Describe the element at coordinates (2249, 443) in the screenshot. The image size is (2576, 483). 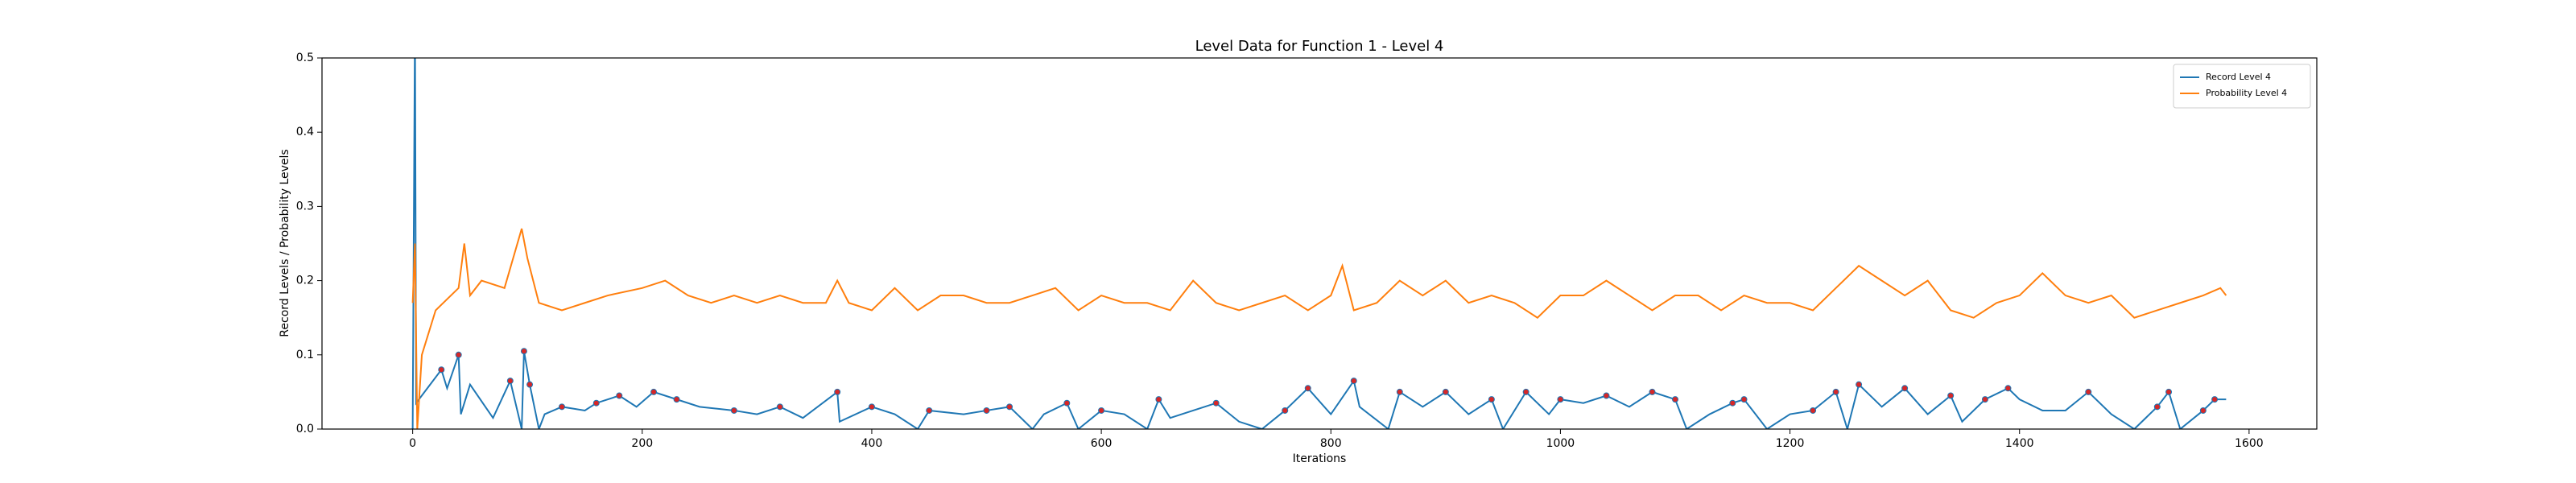
I see `x-tick-label: 1600` at that location.